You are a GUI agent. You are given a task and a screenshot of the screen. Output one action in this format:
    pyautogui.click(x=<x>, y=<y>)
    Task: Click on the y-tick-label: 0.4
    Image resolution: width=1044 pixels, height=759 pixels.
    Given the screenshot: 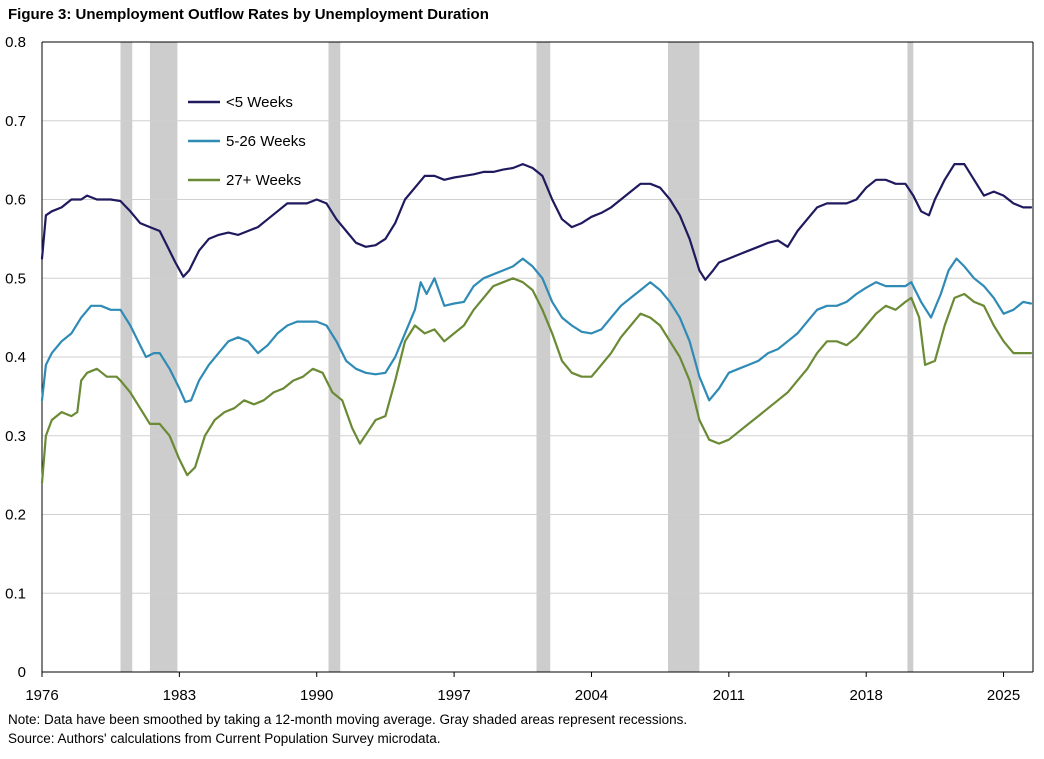 What is the action you would take?
    pyautogui.click(x=15, y=357)
    